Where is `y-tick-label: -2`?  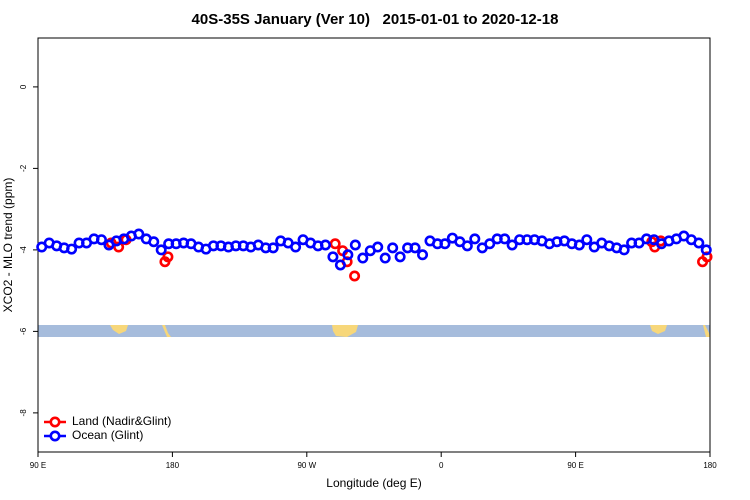 y-tick-label: -2 is located at coordinates (23, 168).